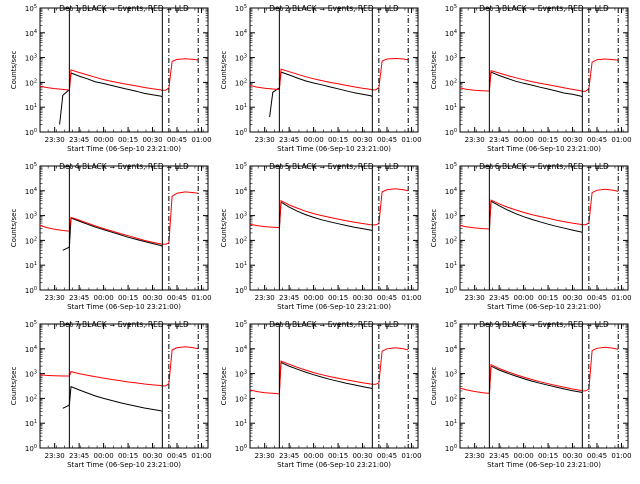  I want to click on chart-title: Det 4 BLACK = Events, RED = LLD, so click(124, 166).